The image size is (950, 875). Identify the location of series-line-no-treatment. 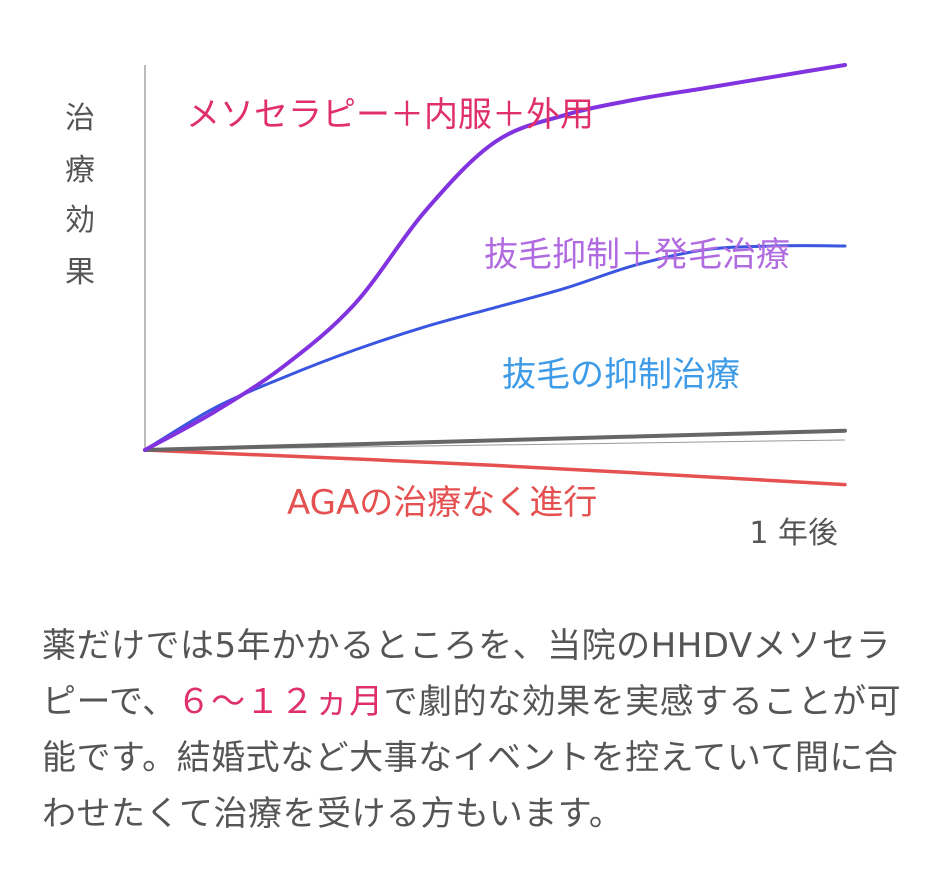
(495, 467).